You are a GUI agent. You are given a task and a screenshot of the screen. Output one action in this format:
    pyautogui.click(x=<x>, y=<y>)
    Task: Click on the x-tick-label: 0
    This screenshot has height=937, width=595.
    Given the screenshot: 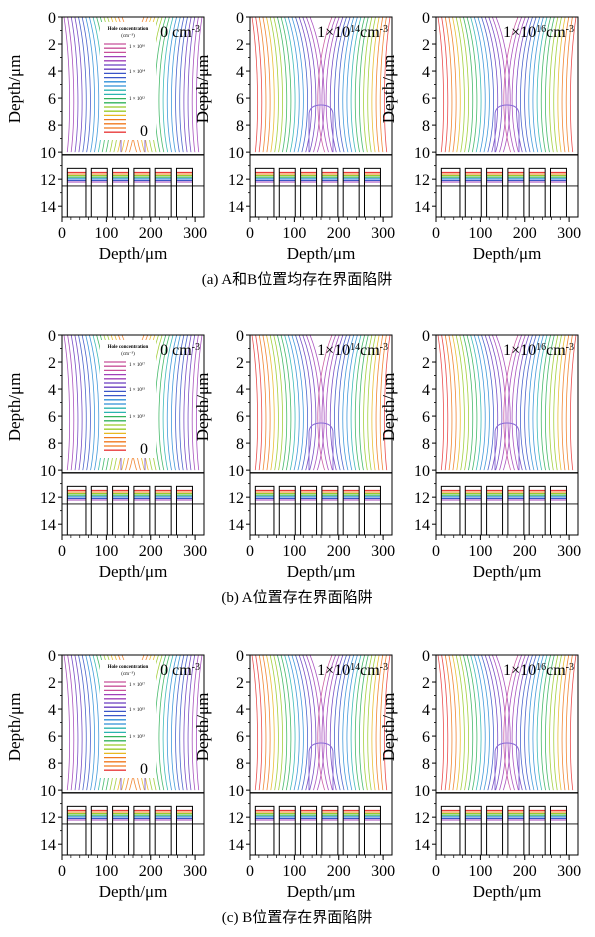 What is the action you would take?
    pyautogui.click(x=436, y=233)
    